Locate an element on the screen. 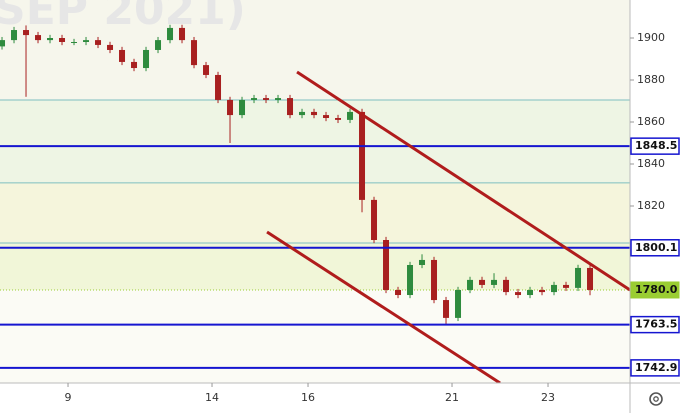 Image resolution: width=680 pixels, height=413 pixels. x-tick-label: 16 is located at coordinates (308, 397).